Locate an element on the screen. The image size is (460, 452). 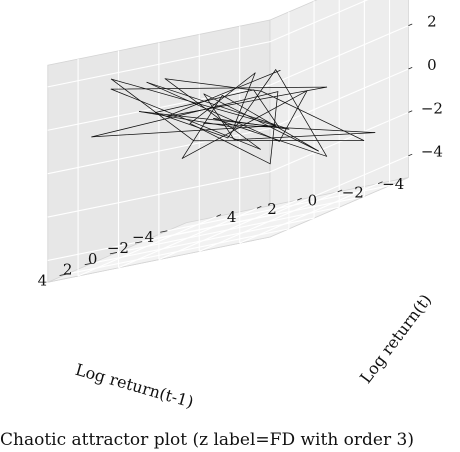
z-tick-label: −4 is located at coordinates (432, 152).